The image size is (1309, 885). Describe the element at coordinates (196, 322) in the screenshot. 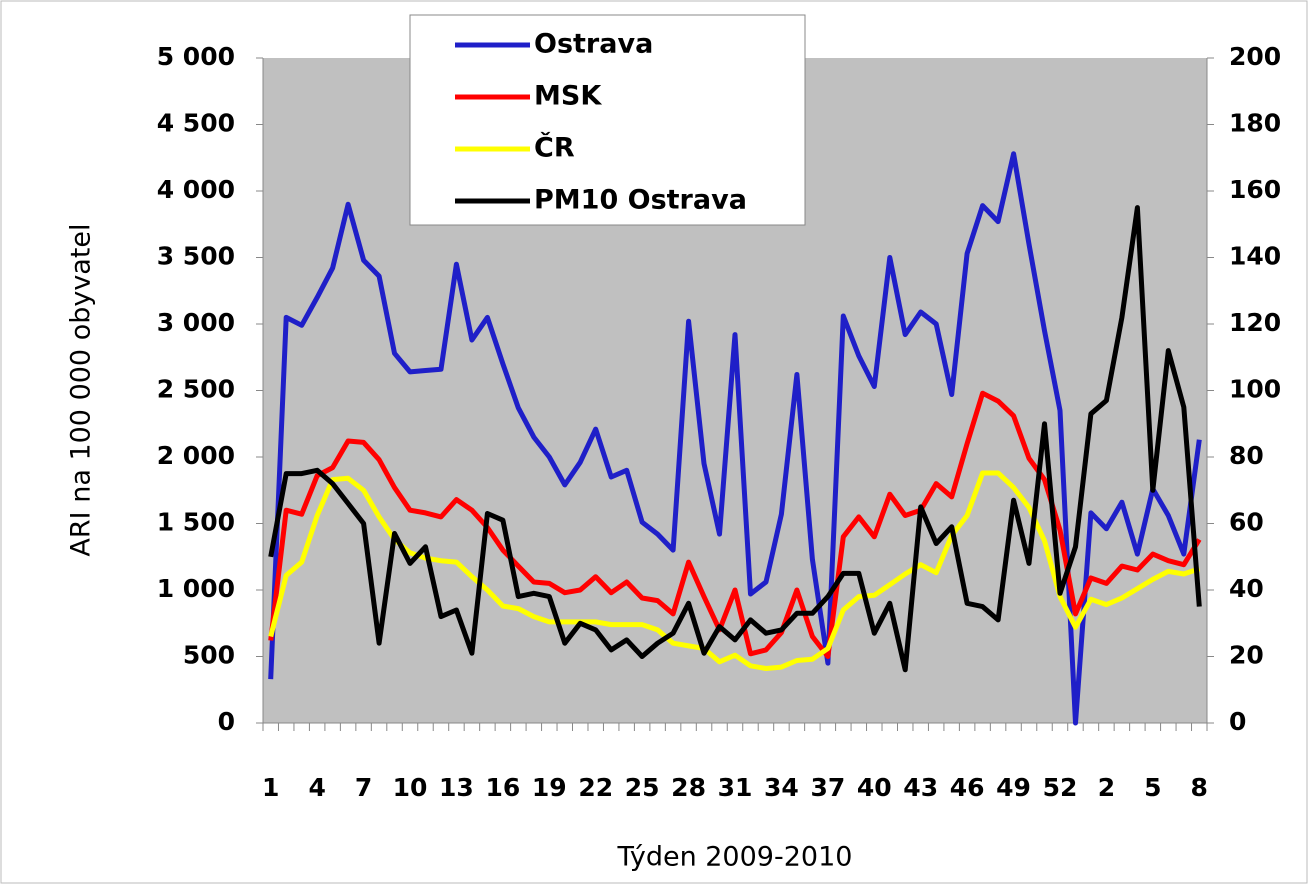

I see `y-tick-label: 3 000` at that location.